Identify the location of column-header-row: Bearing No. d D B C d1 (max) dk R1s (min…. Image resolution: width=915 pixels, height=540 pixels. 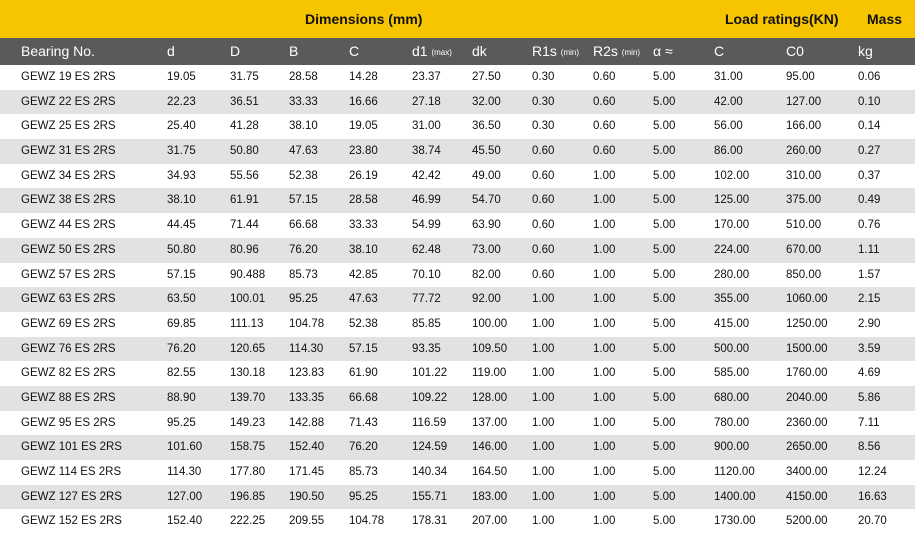
(457, 51).